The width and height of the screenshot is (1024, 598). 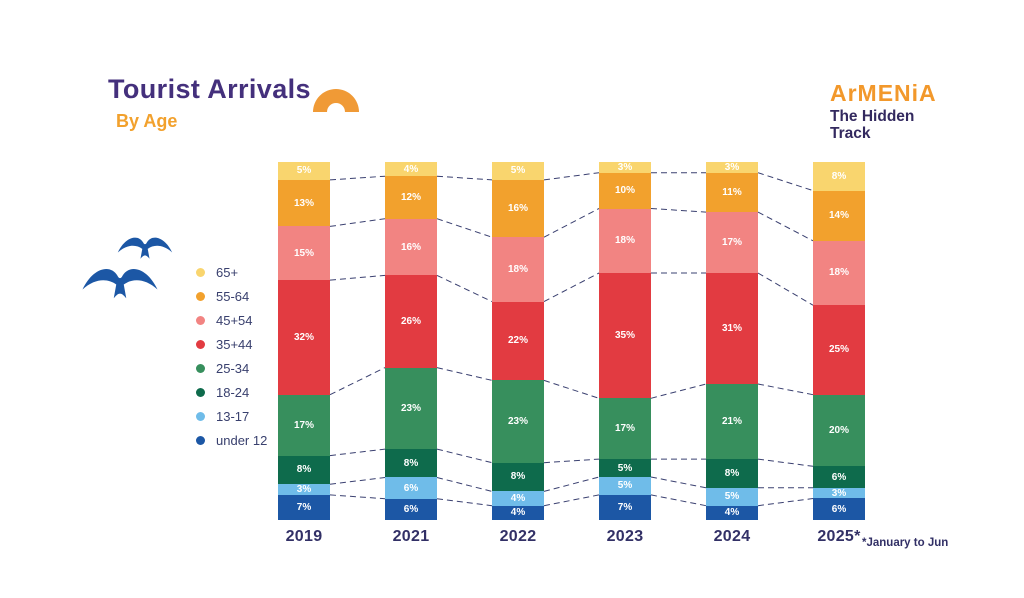 I want to click on segment-value-label: 21%, so click(x=731, y=422).